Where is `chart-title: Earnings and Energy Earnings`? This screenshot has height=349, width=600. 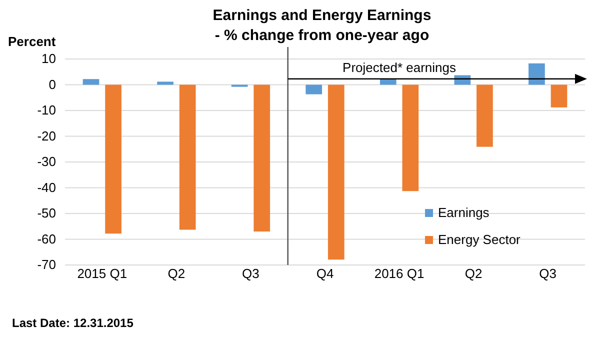 chart-title: Earnings and Energy Earnings is located at coordinates (322, 15).